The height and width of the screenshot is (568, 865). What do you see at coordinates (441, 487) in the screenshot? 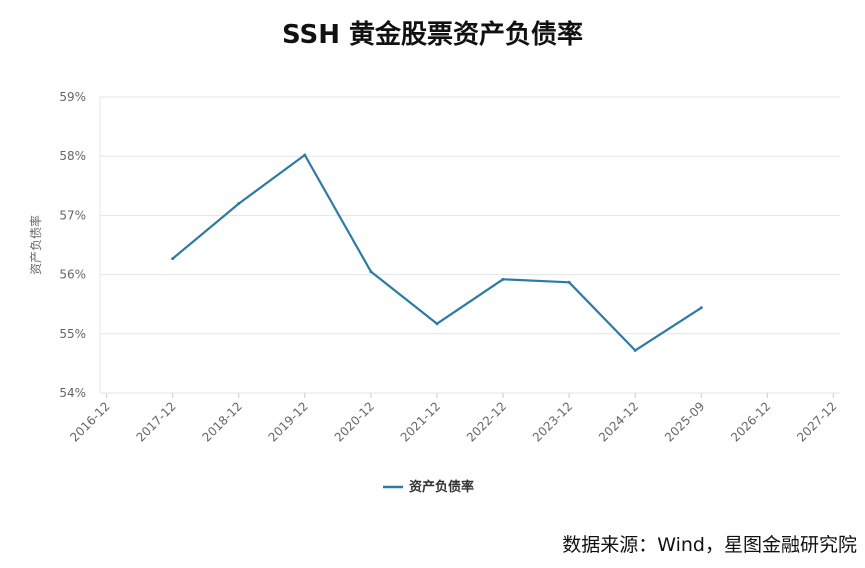
I see `legend-label: 资产负债率` at bounding box center [441, 487].